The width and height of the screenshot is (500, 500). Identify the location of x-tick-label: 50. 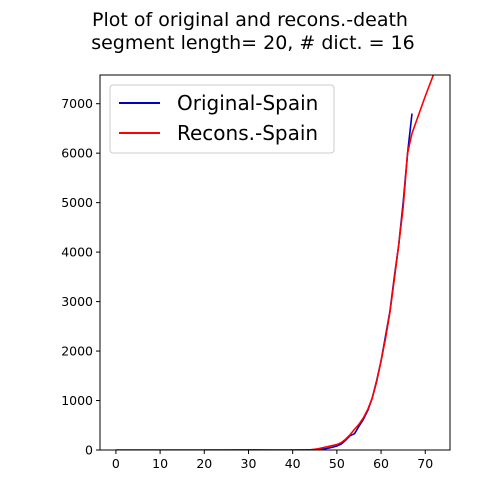
(337, 463).